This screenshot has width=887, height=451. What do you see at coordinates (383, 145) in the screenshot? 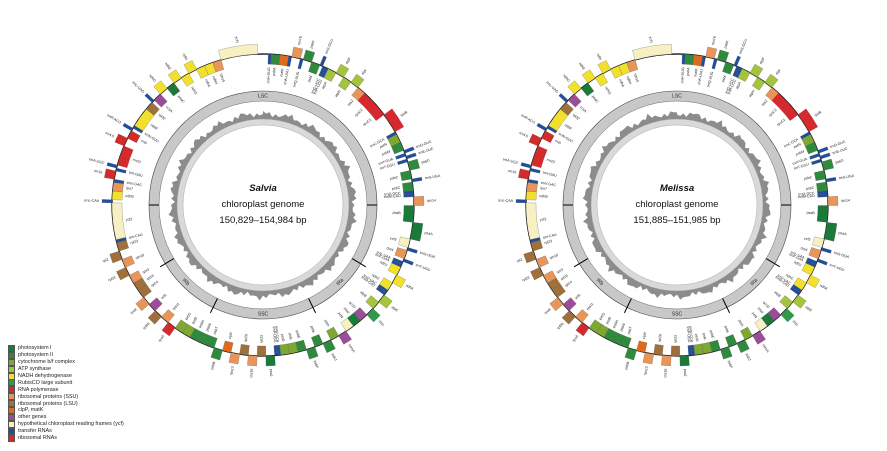
I see `gene-label-petn: petN` at bounding box center [383, 145].